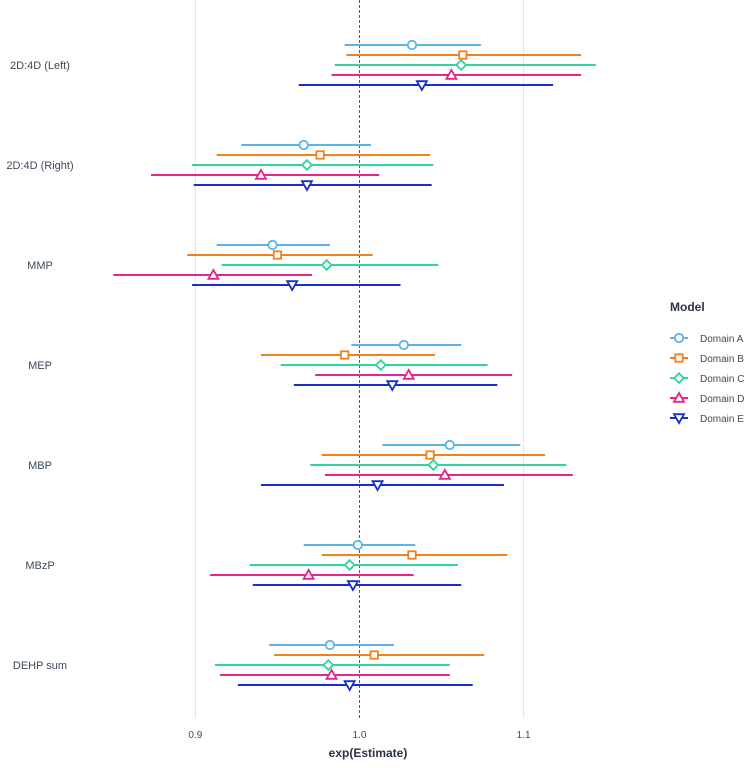 The image size is (749, 768). I want to click on legend-item: Domain A, so click(707, 338).